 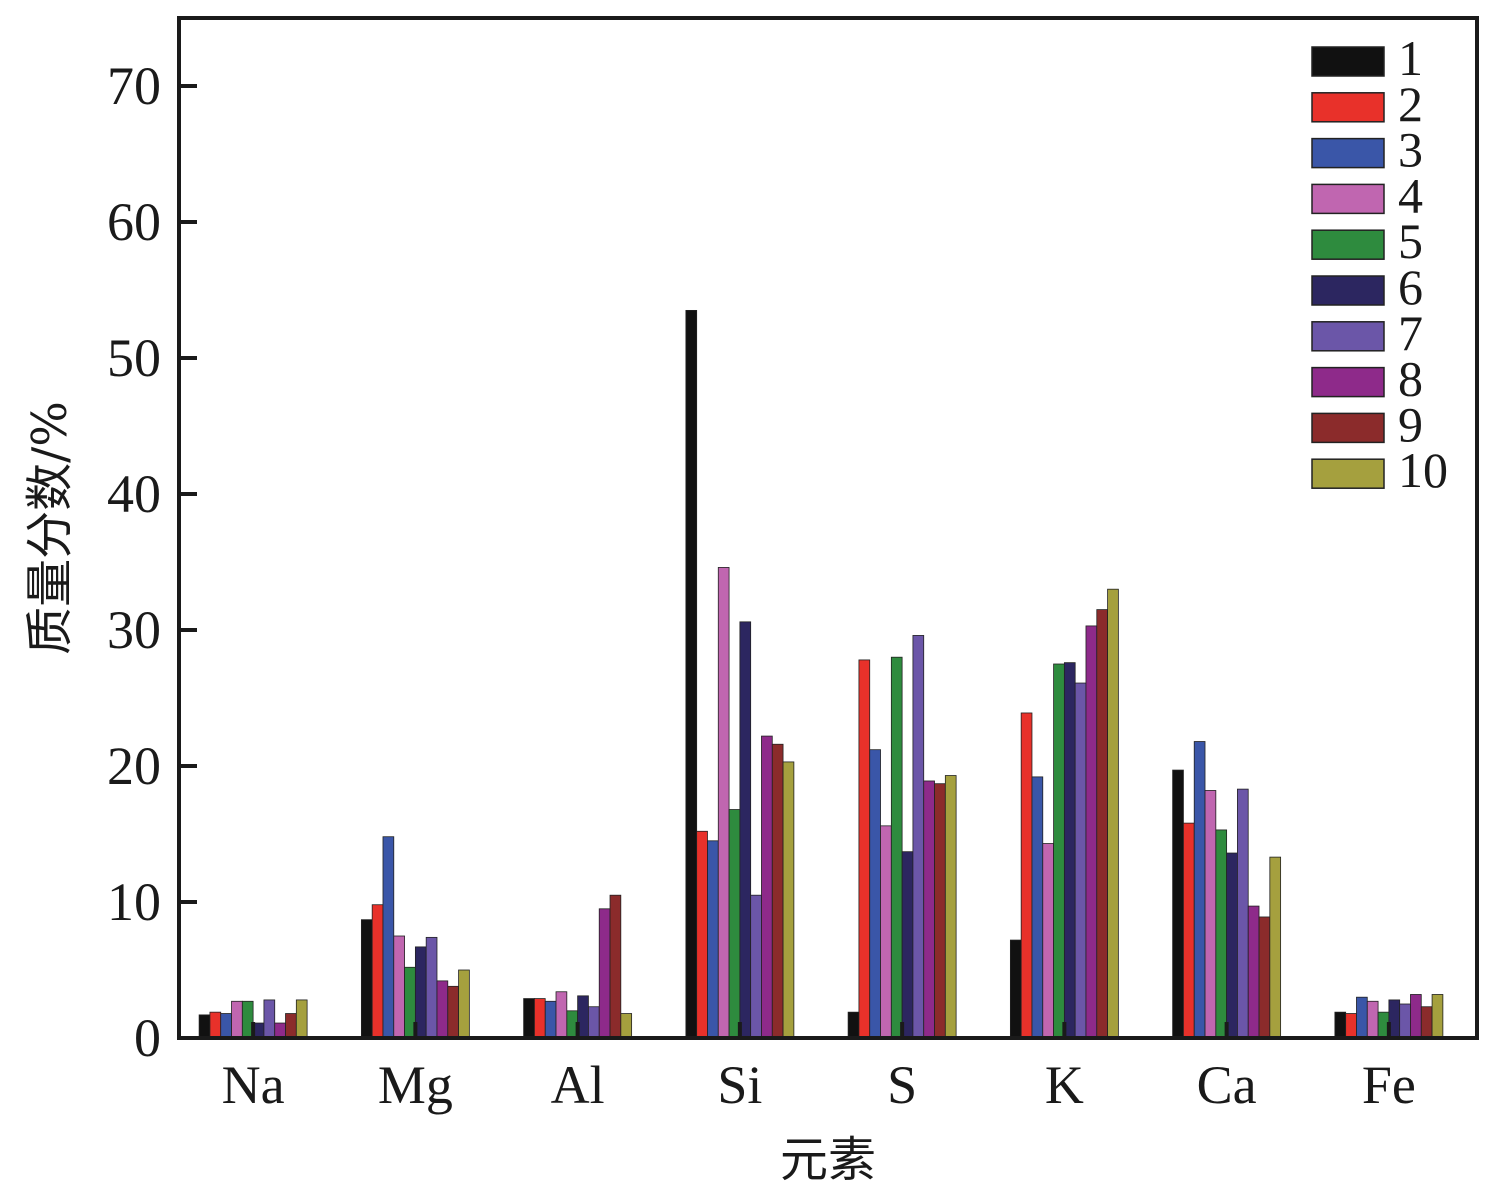 What do you see at coordinates (134, 494) in the screenshot?
I see `y-tick-label: 40` at bounding box center [134, 494].